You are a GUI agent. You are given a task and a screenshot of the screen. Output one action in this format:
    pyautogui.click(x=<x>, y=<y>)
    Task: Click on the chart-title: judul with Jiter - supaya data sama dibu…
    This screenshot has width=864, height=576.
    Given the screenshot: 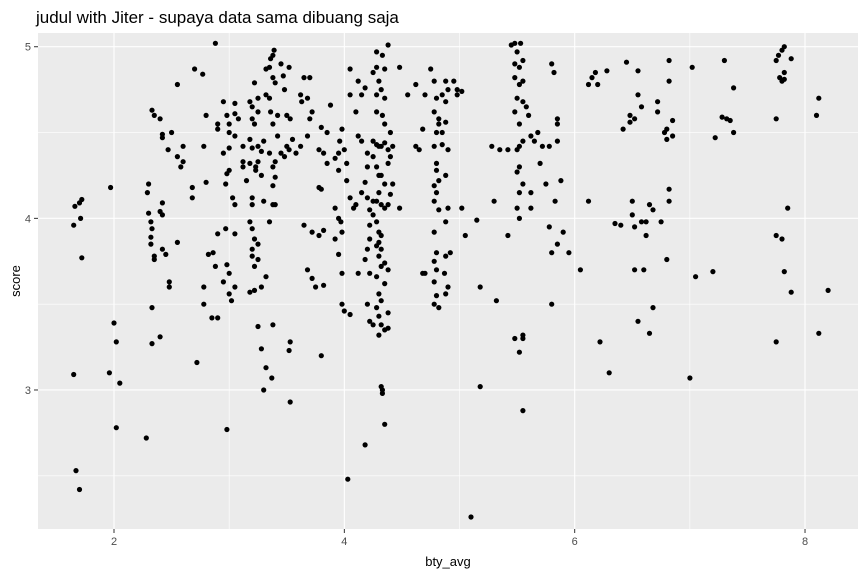 What is the action you would take?
    pyautogui.click(x=217, y=17)
    